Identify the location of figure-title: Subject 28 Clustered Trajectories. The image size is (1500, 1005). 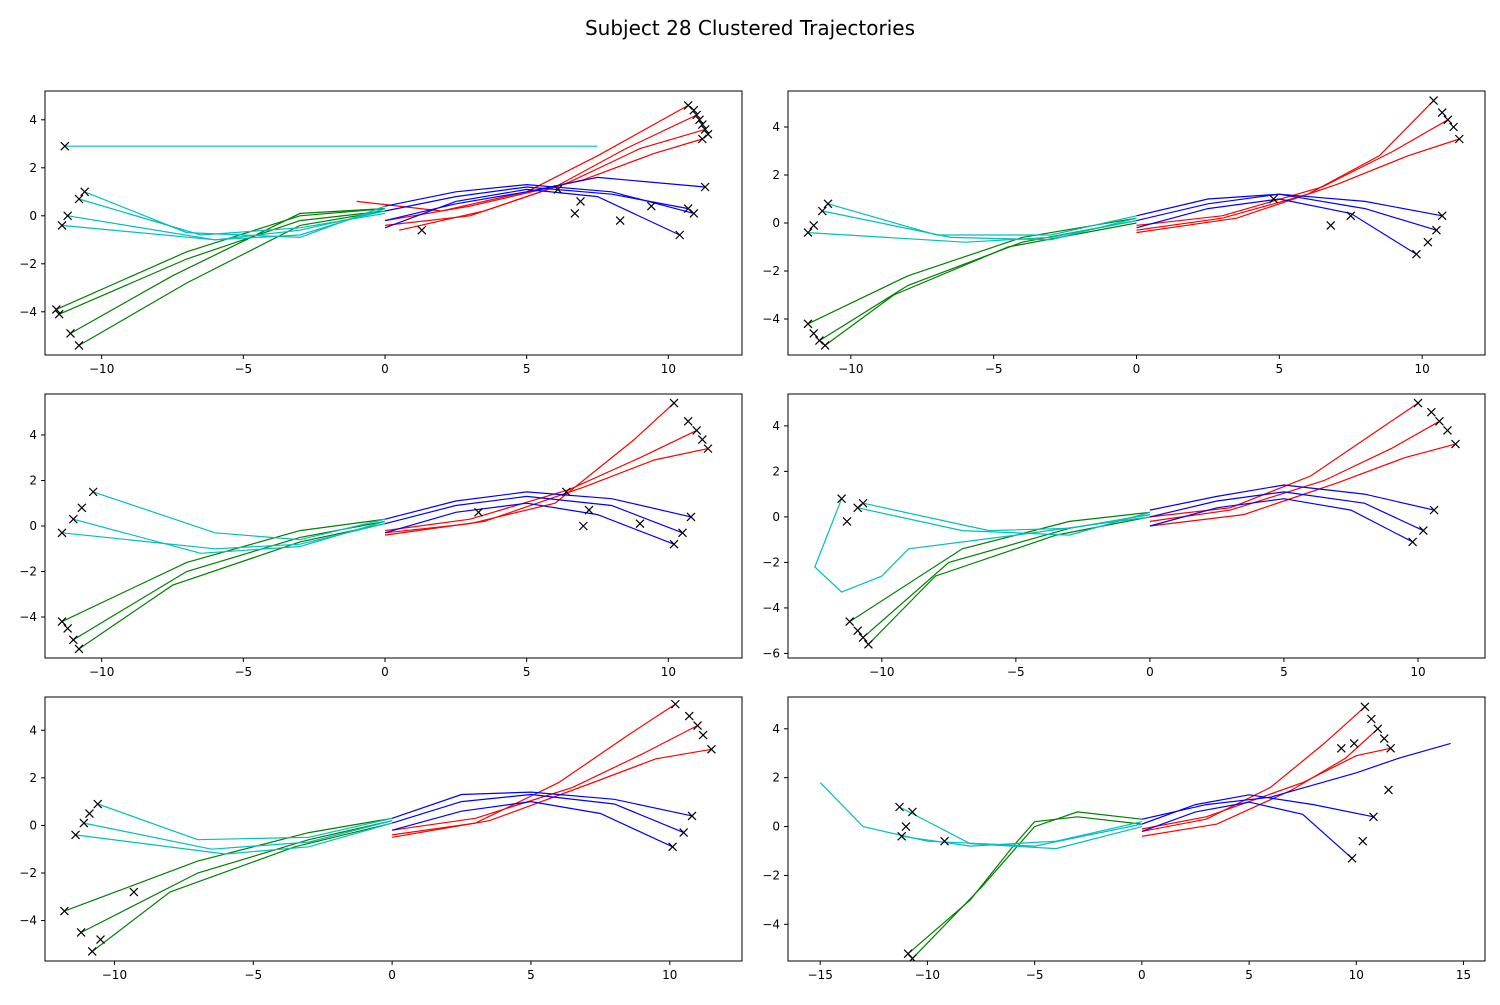
(750, 28).